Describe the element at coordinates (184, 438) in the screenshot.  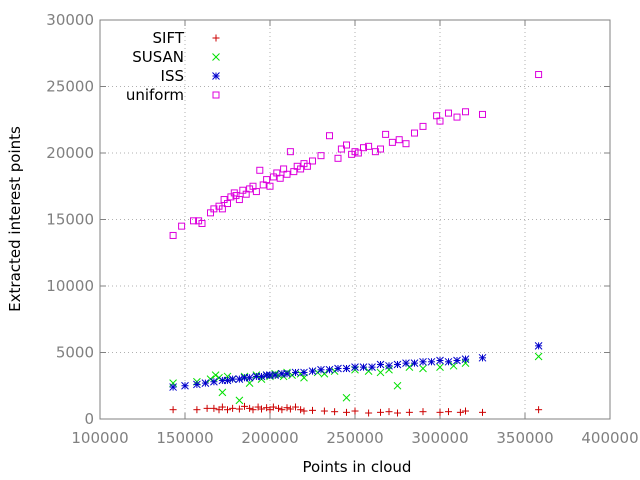
I see `x-tick-label: 150000` at that location.